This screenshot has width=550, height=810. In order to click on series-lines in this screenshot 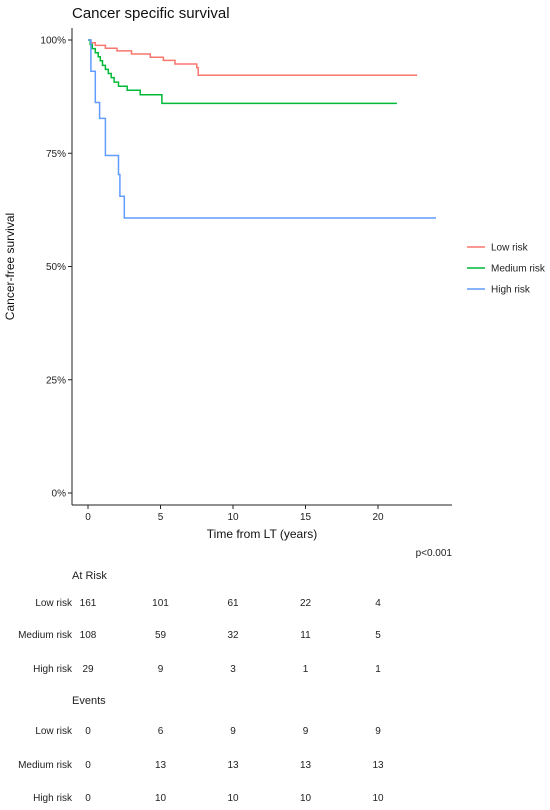, I will do `click(262, 129)`.